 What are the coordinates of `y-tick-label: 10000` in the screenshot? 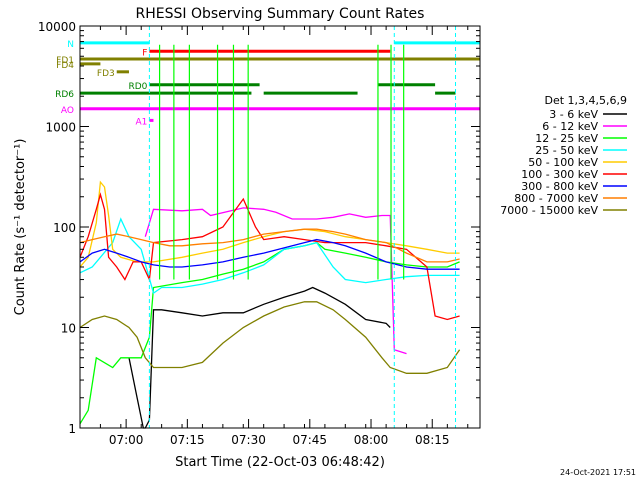 It's located at (57, 27).